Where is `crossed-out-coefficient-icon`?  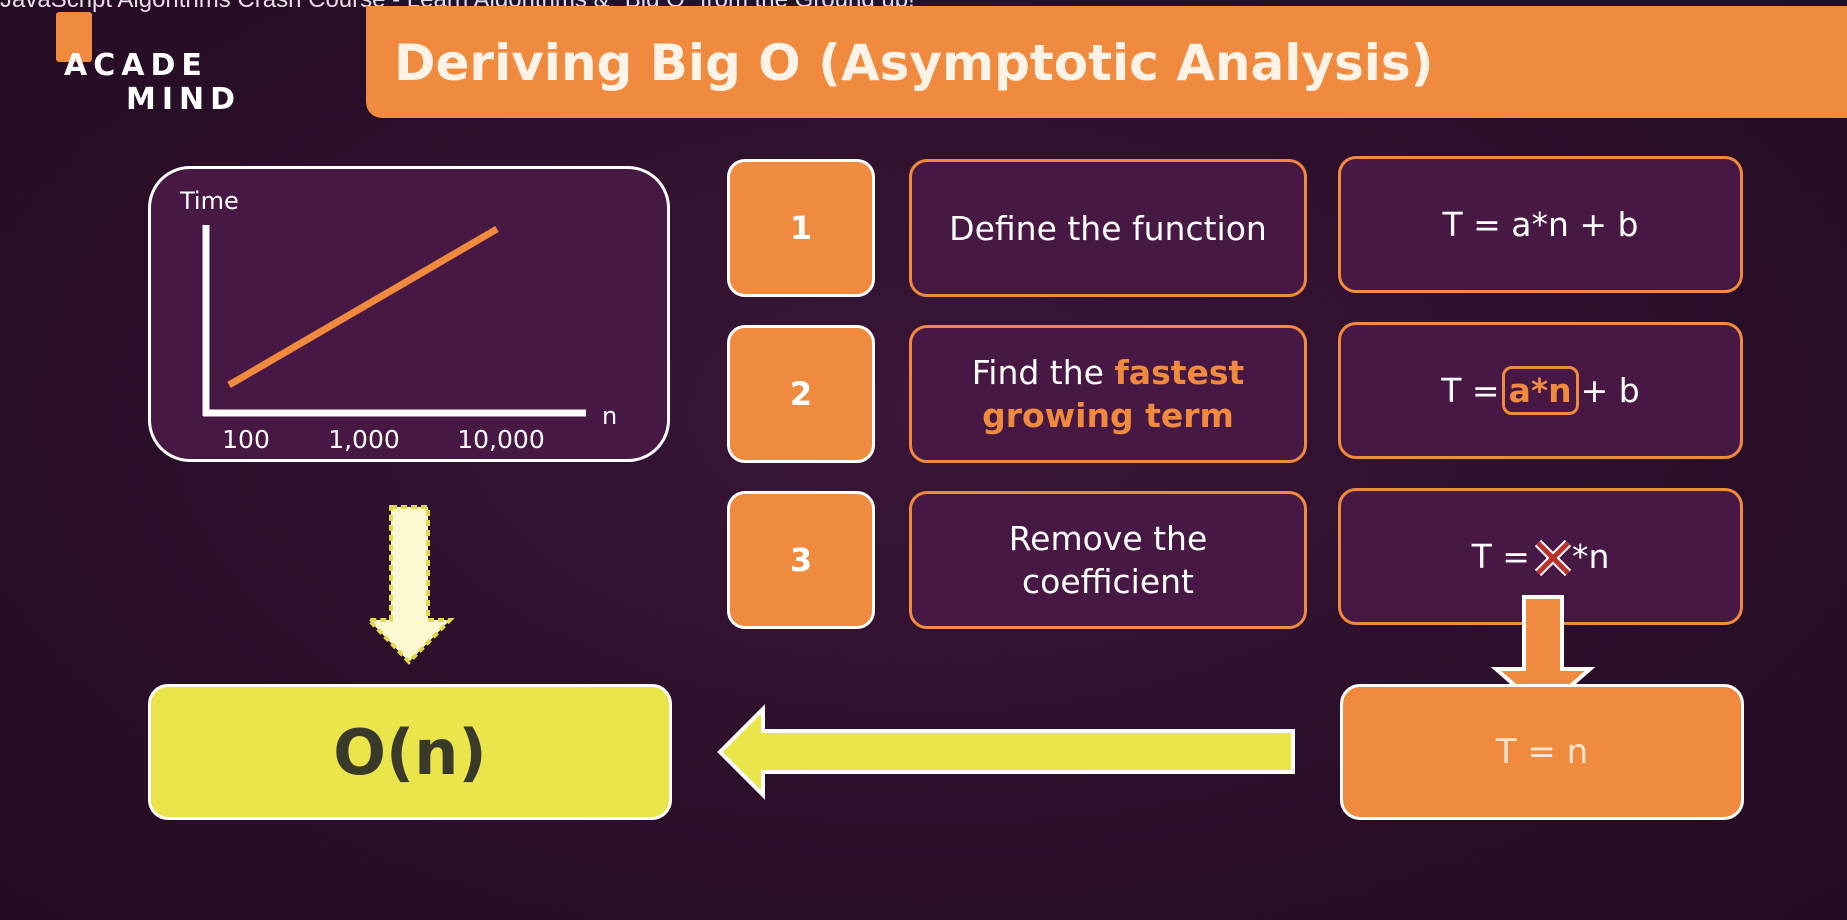
crossed-out-coefficient-icon is located at coordinates (1552, 557).